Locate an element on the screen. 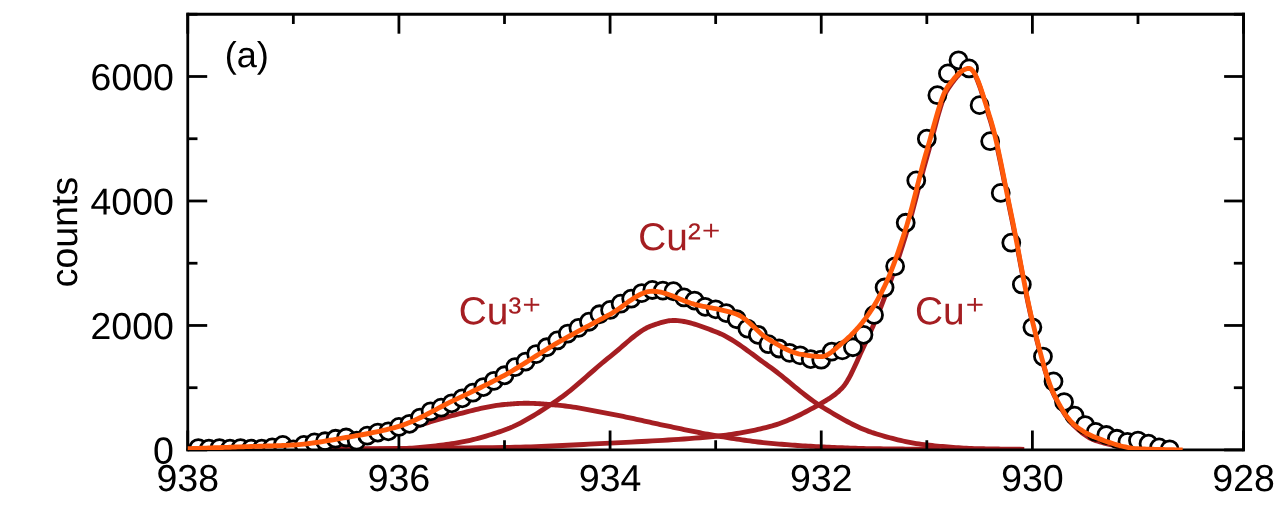  y-tick-label: 4000 is located at coordinates (132, 201).